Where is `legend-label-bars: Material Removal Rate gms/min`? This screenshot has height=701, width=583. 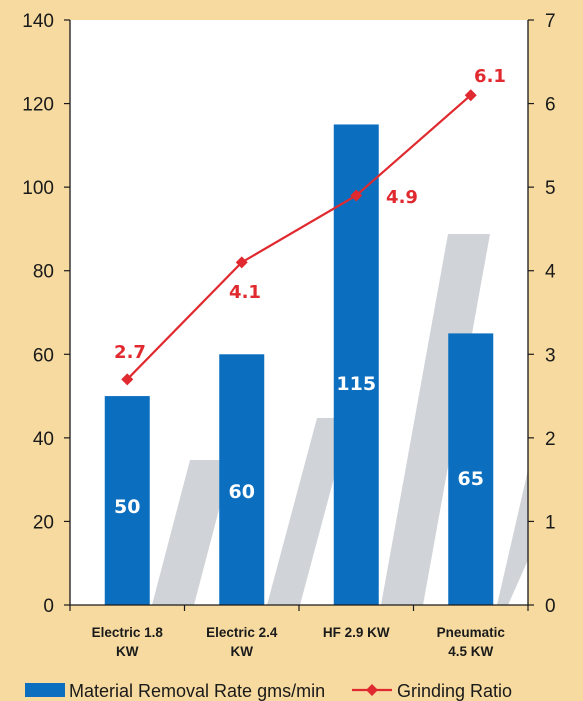
legend-label-bars: Material Removal Rate gms/min is located at coordinates (197, 691).